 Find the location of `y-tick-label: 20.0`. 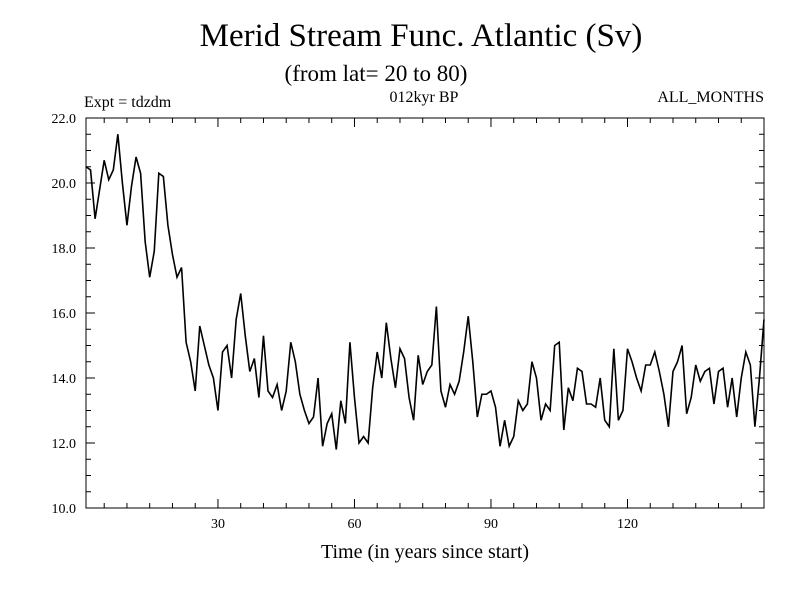

y-tick-label: 20.0 is located at coordinates (64, 184).